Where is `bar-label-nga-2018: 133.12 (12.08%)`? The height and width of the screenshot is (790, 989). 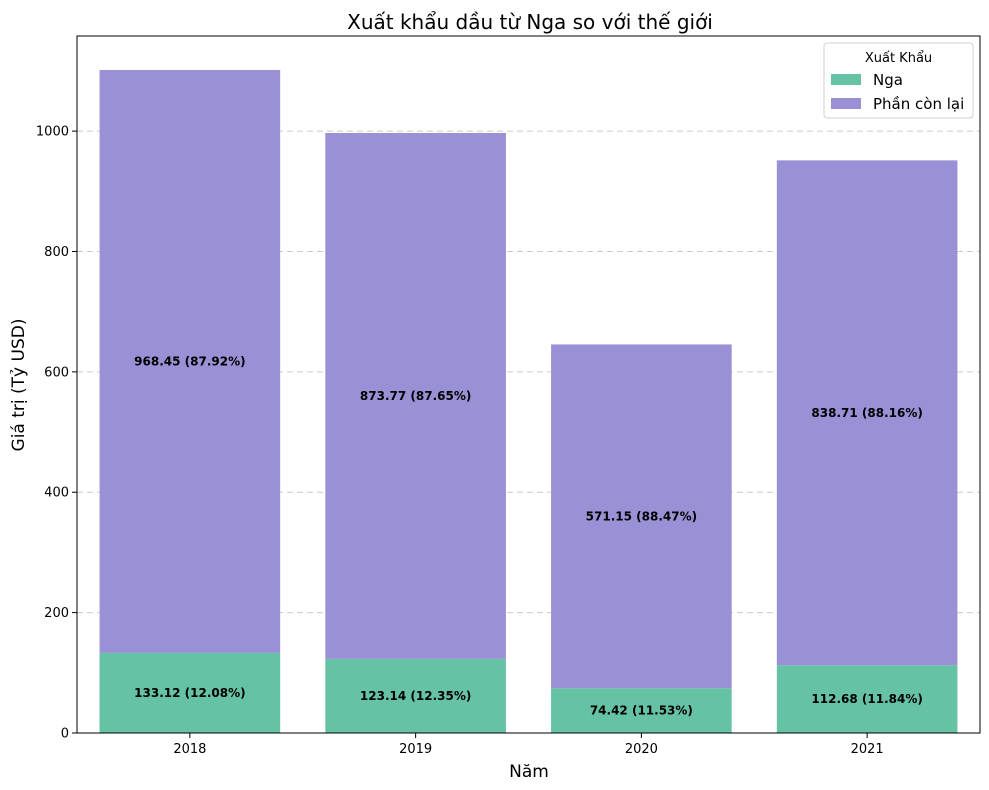 bar-label-nga-2018: 133.12 (12.08%) is located at coordinates (189, 693).